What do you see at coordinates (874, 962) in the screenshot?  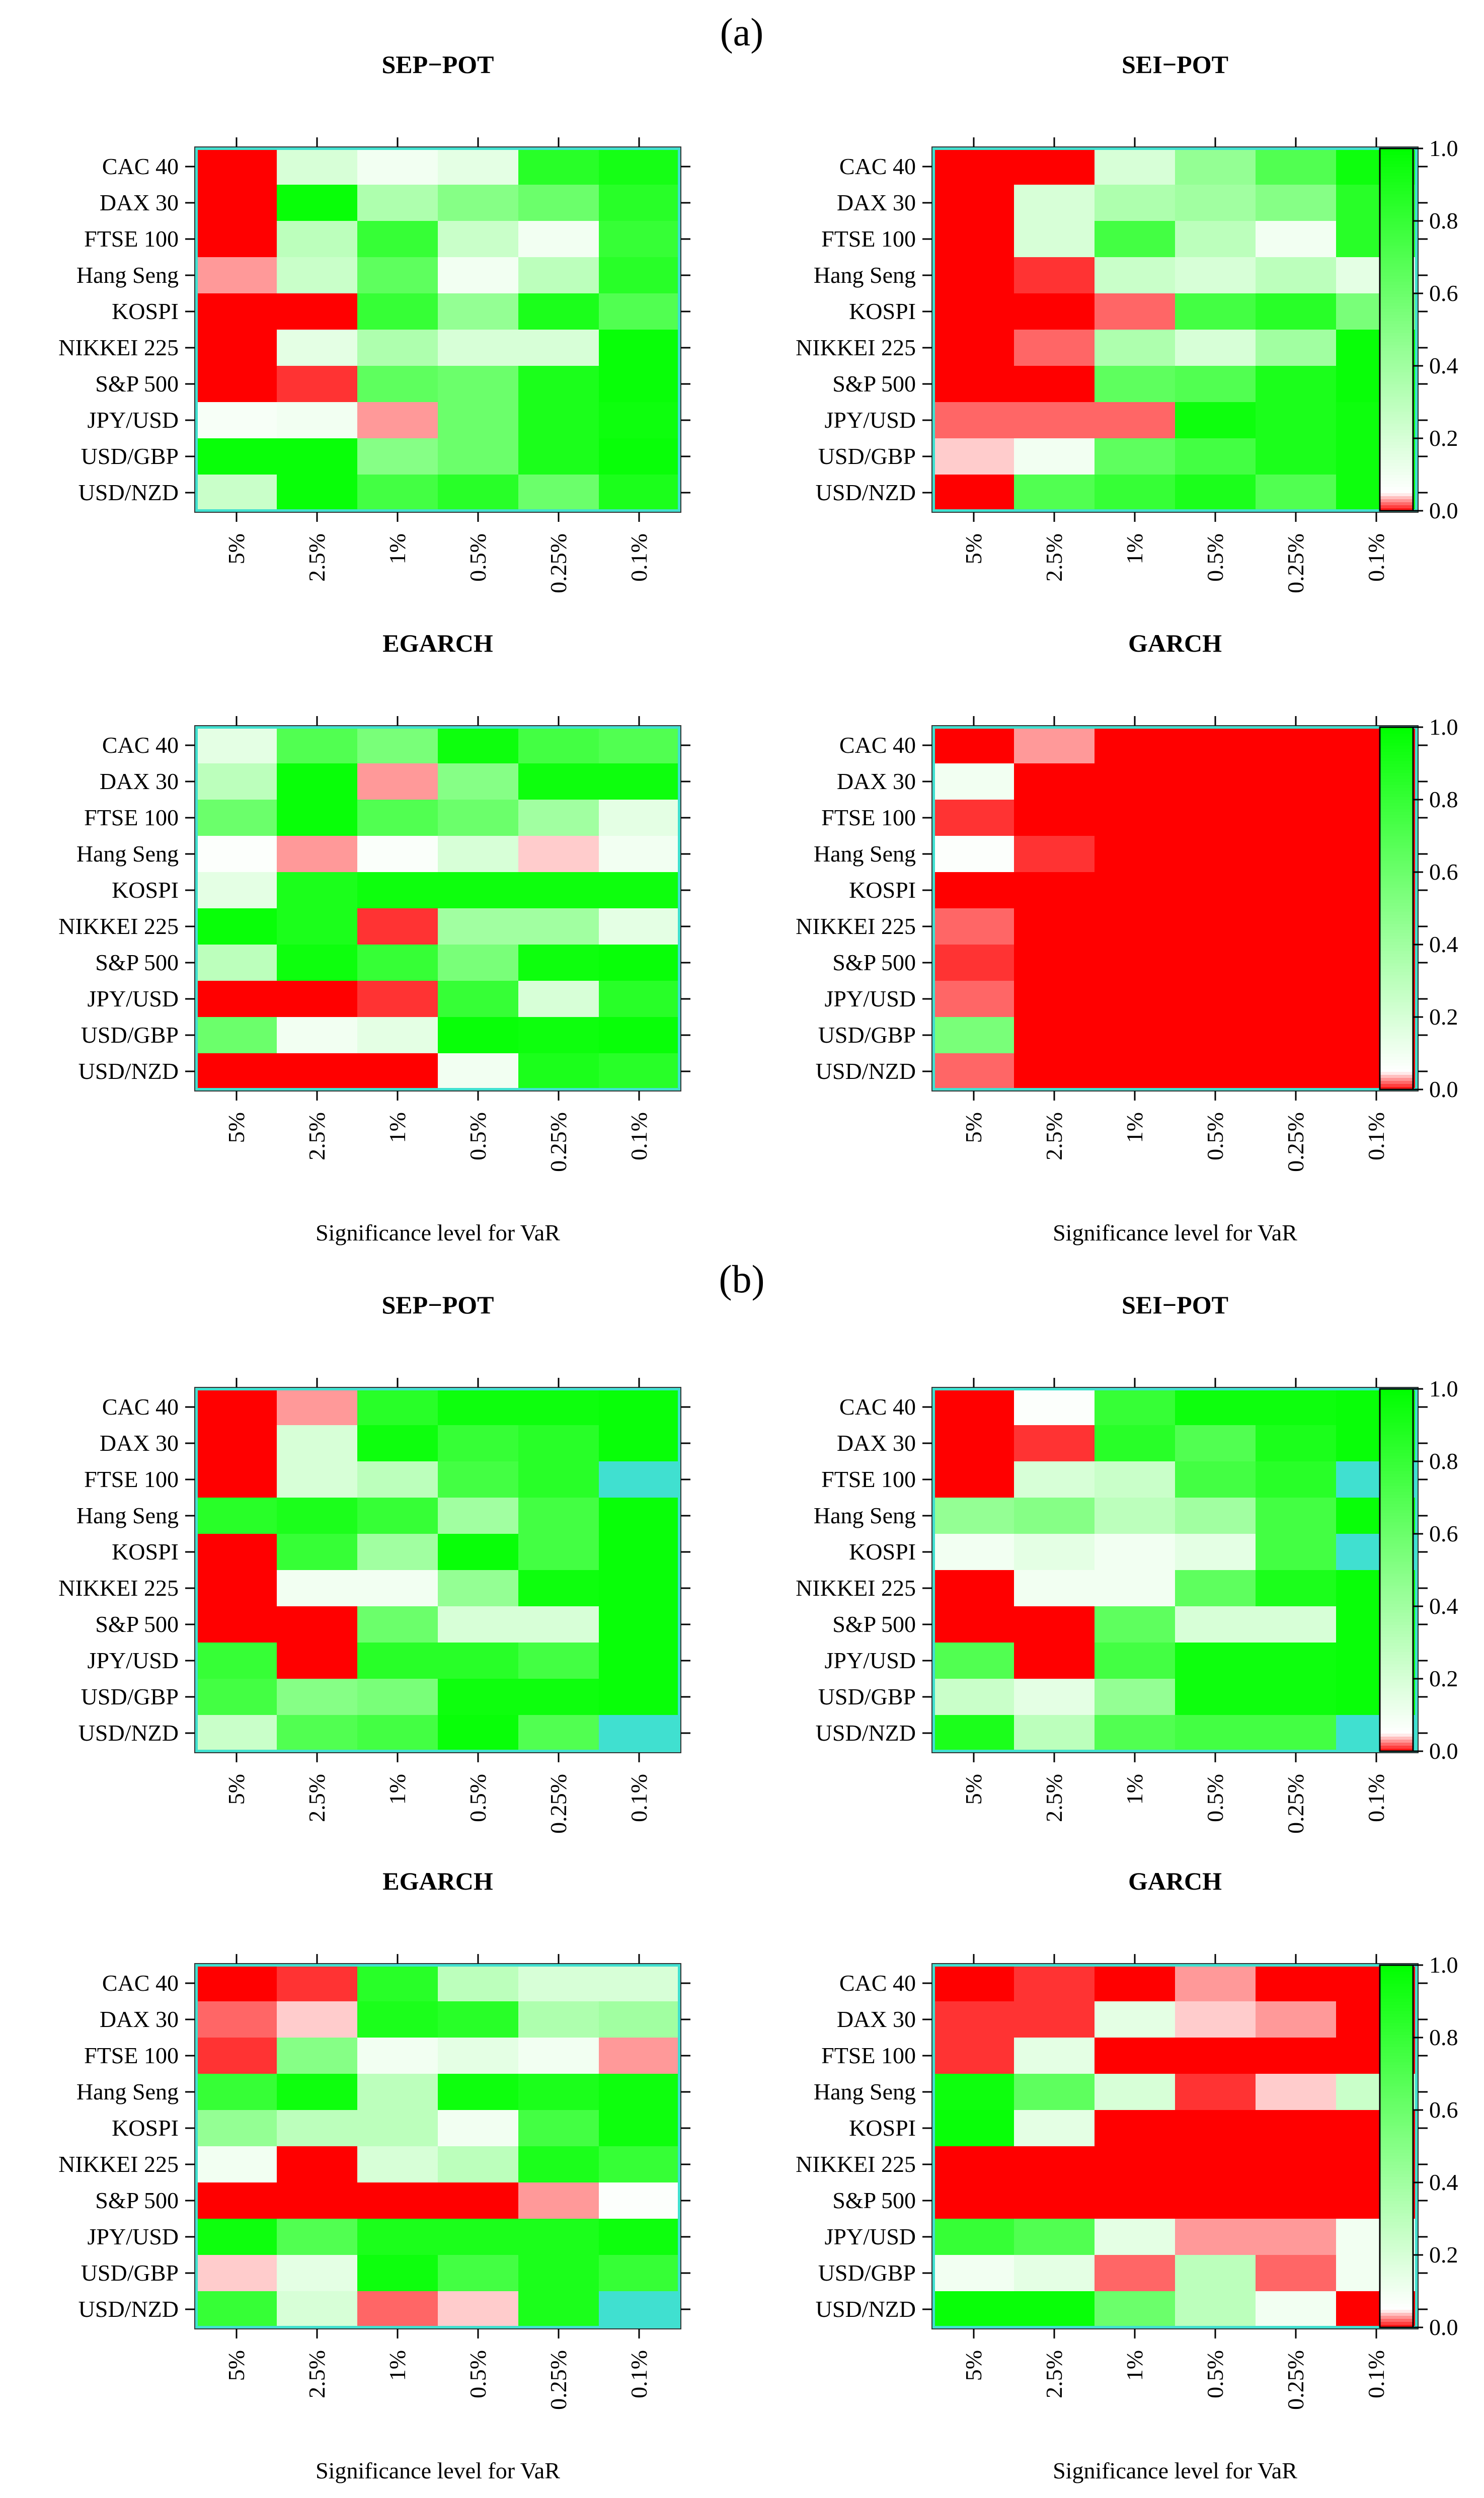 I see `row-label: S&P 500` at bounding box center [874, 962].